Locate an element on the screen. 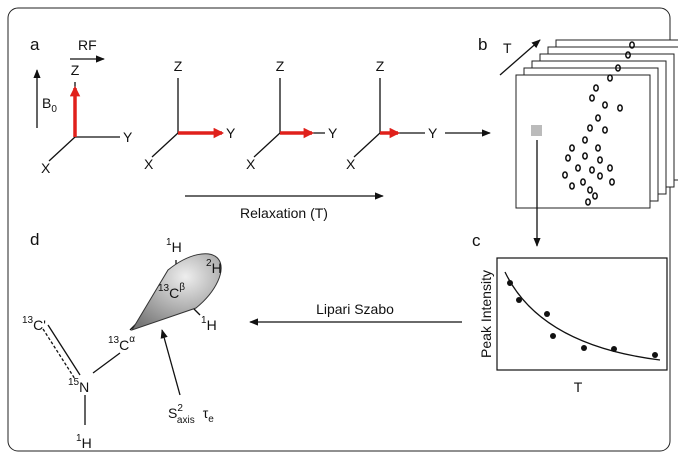  atom-mass: 15 is located at coordinates (74, 382).